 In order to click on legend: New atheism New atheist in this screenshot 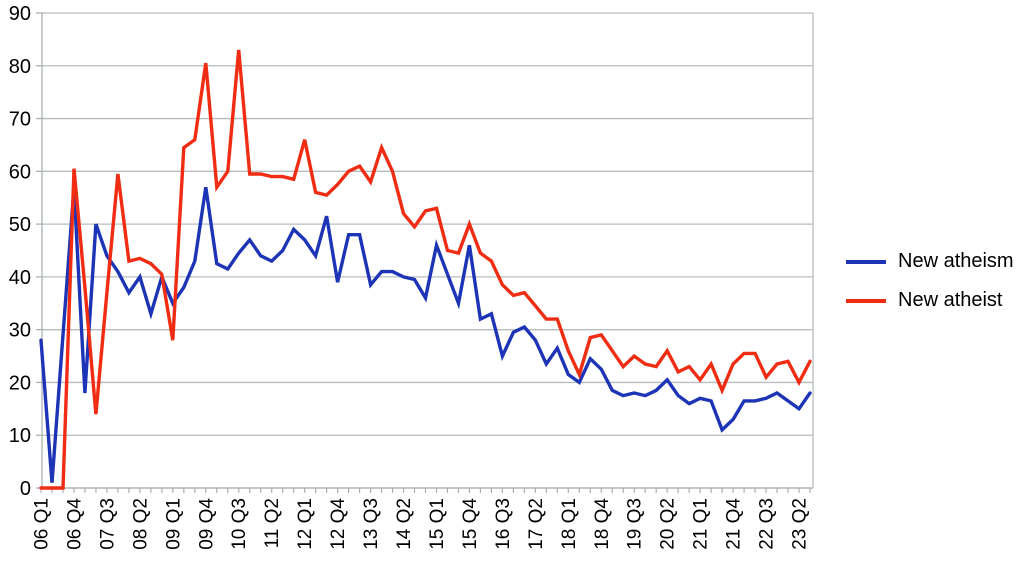, I will do `click(930, 281)`.